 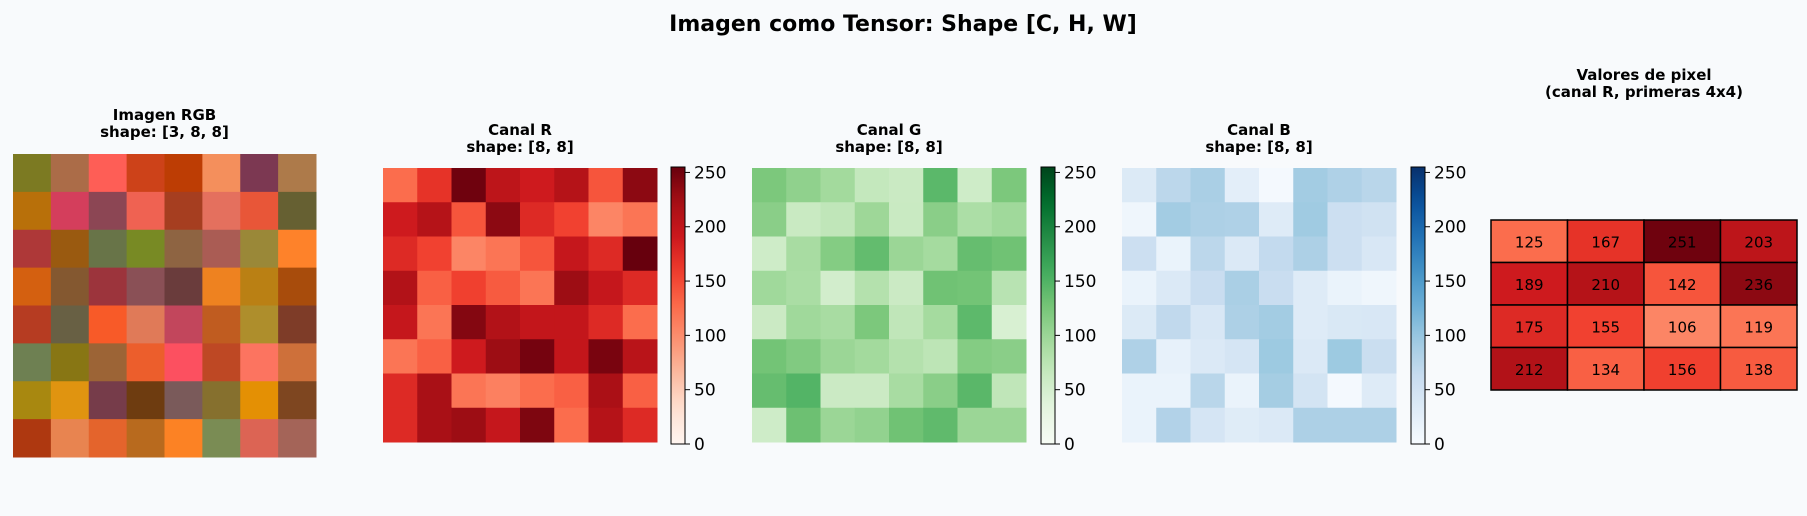 I want to click on pixel-table-value: 156, so click(x=1682, y=370).